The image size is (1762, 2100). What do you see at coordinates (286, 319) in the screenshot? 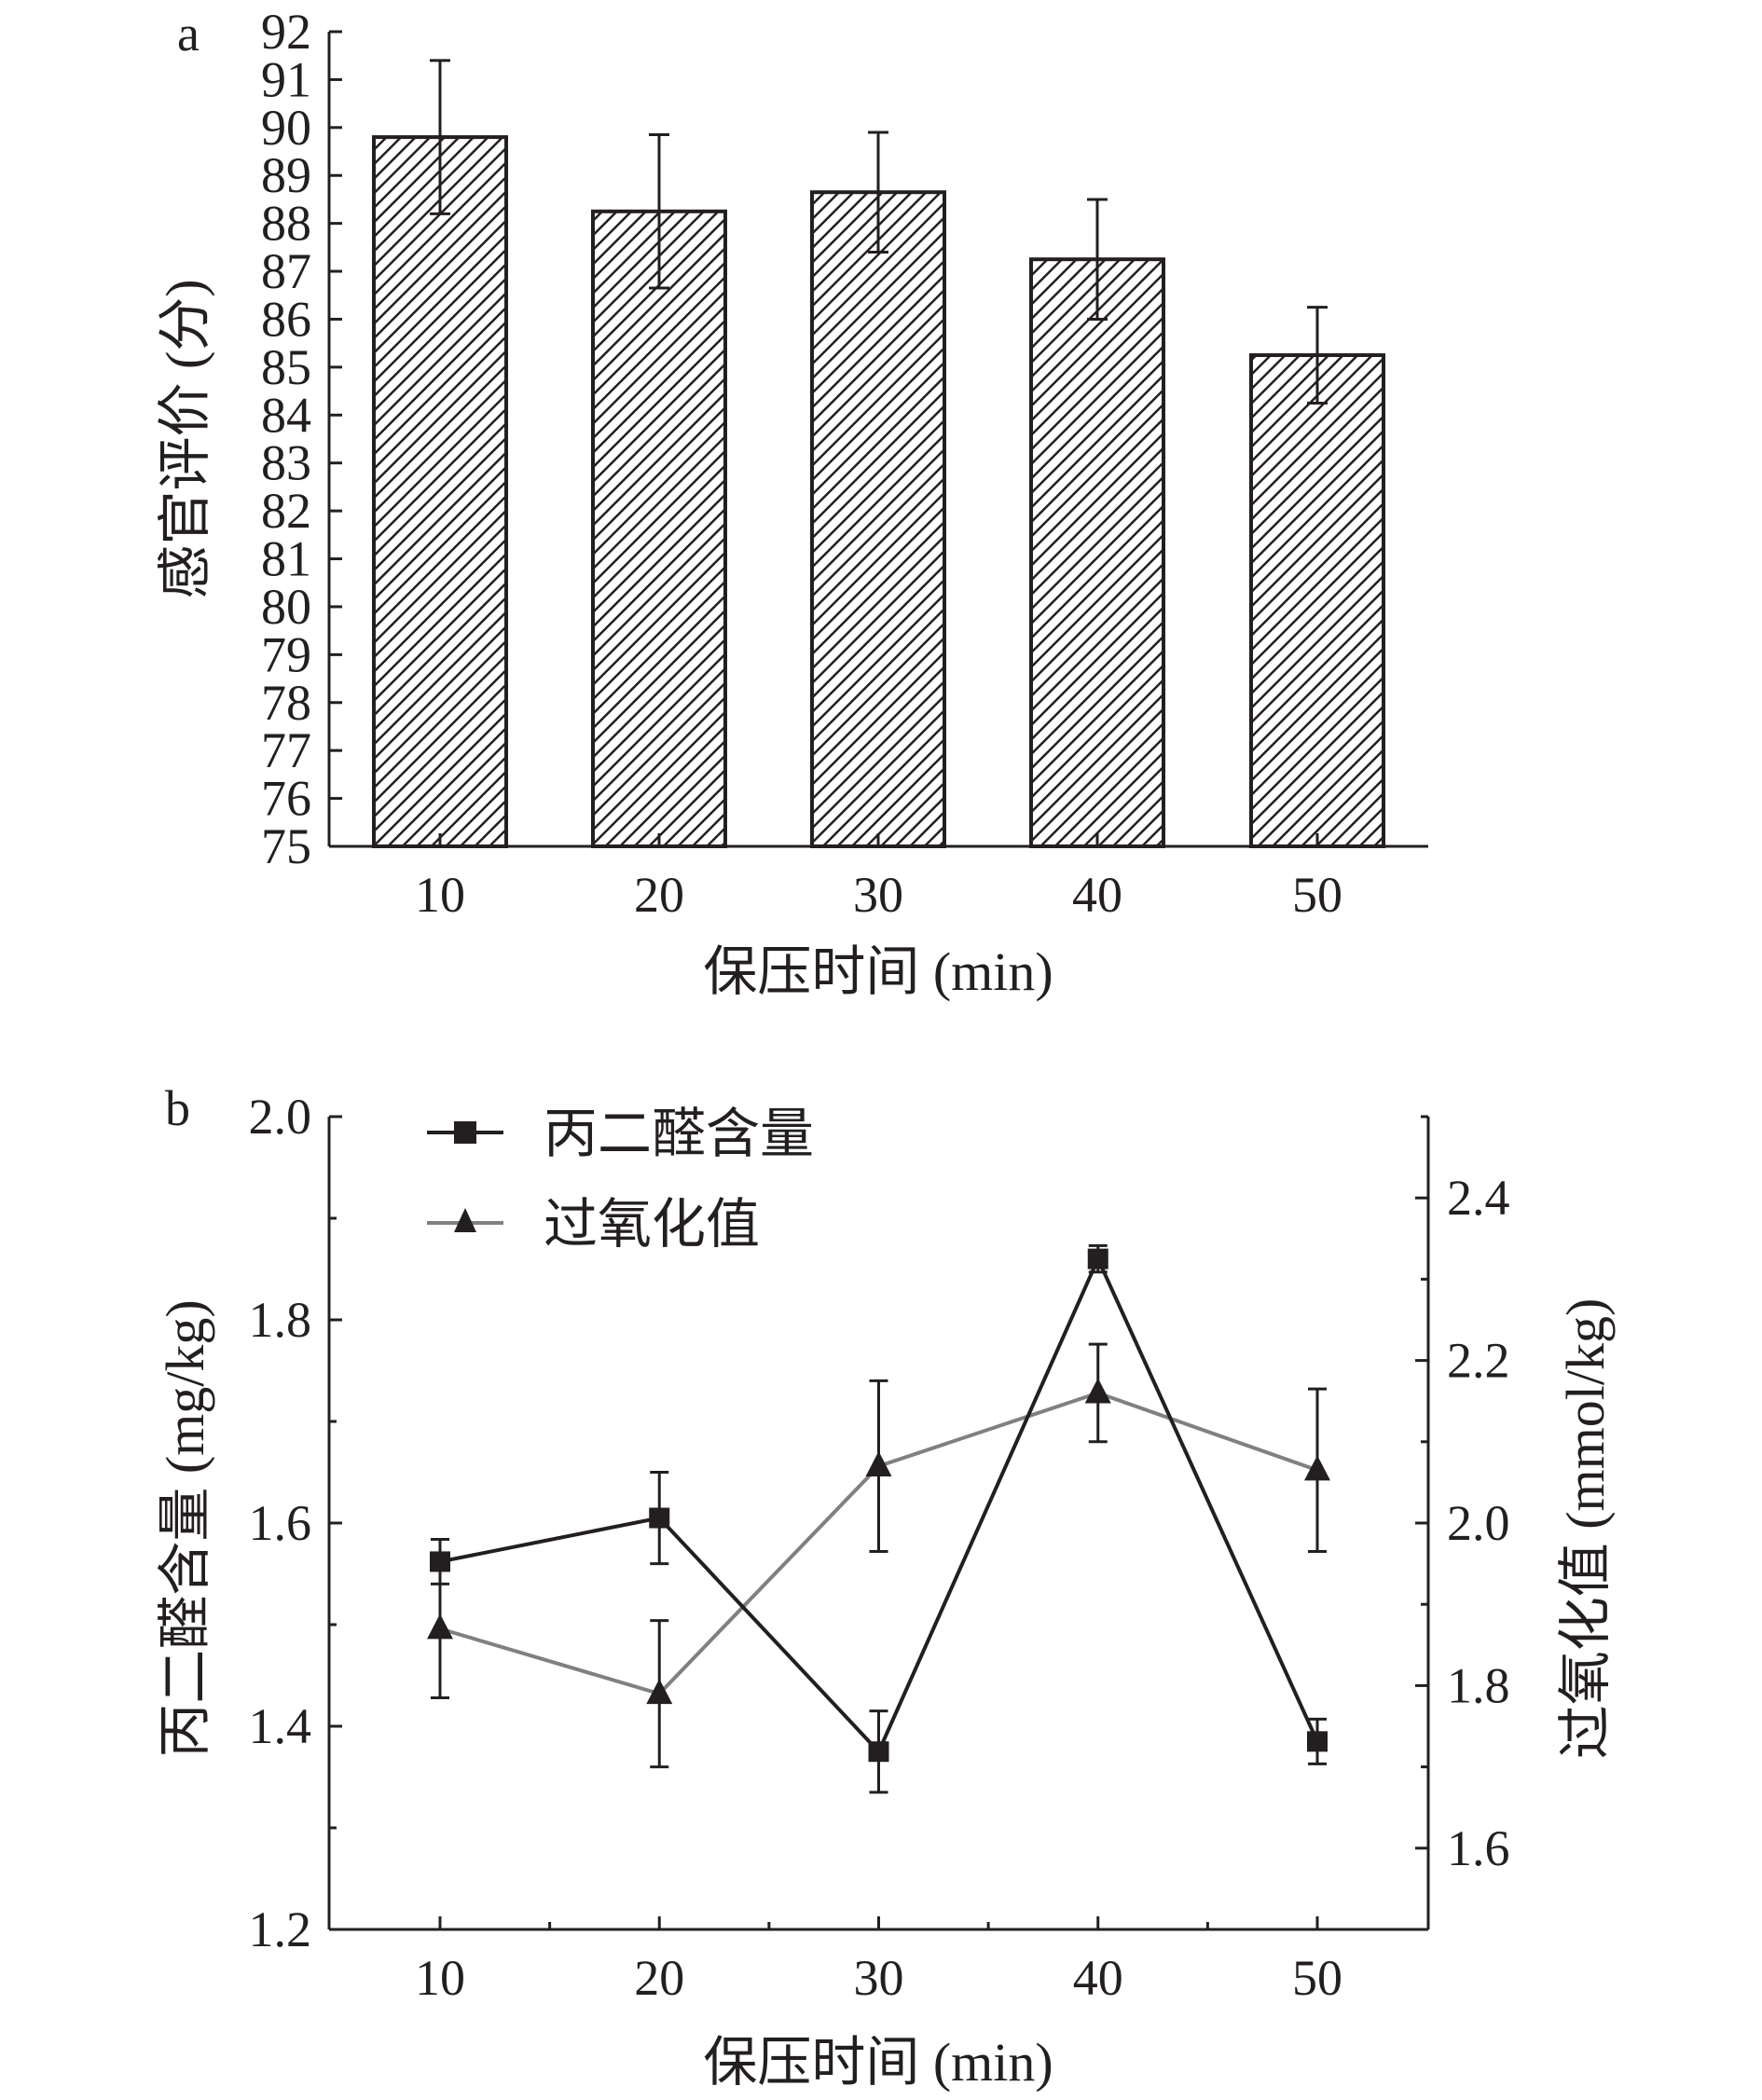
I see `y-tick-label: 86` at bounding box center [286, 319].